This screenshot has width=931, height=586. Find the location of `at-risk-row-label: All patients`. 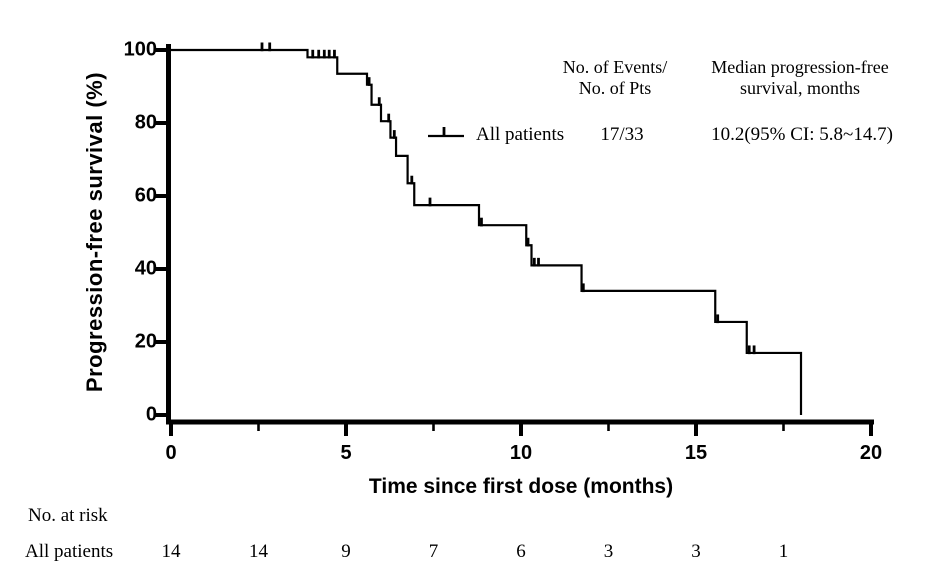

at-risk-row-label: All patients is located at coordinates (69, 551).